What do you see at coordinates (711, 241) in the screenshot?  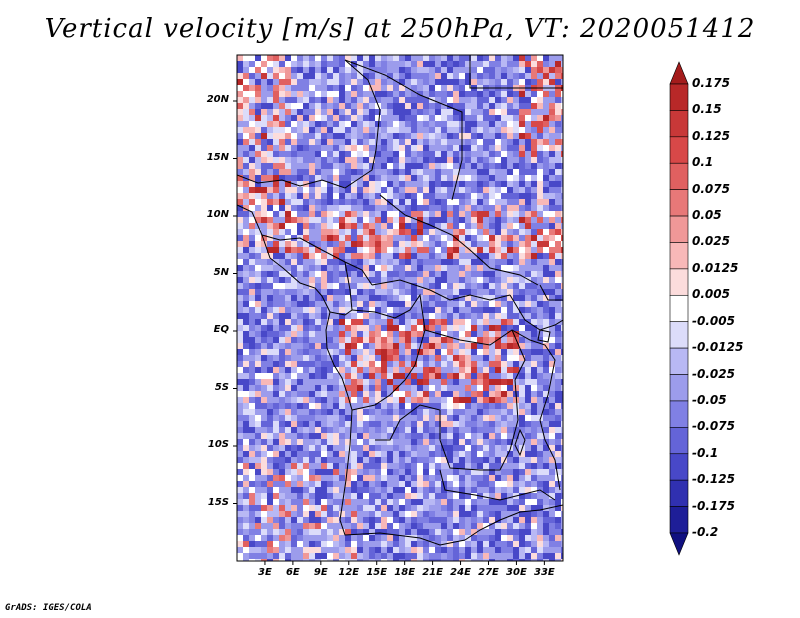 I see `colorbar-label: 0.025` at bounding box center [711, 241].